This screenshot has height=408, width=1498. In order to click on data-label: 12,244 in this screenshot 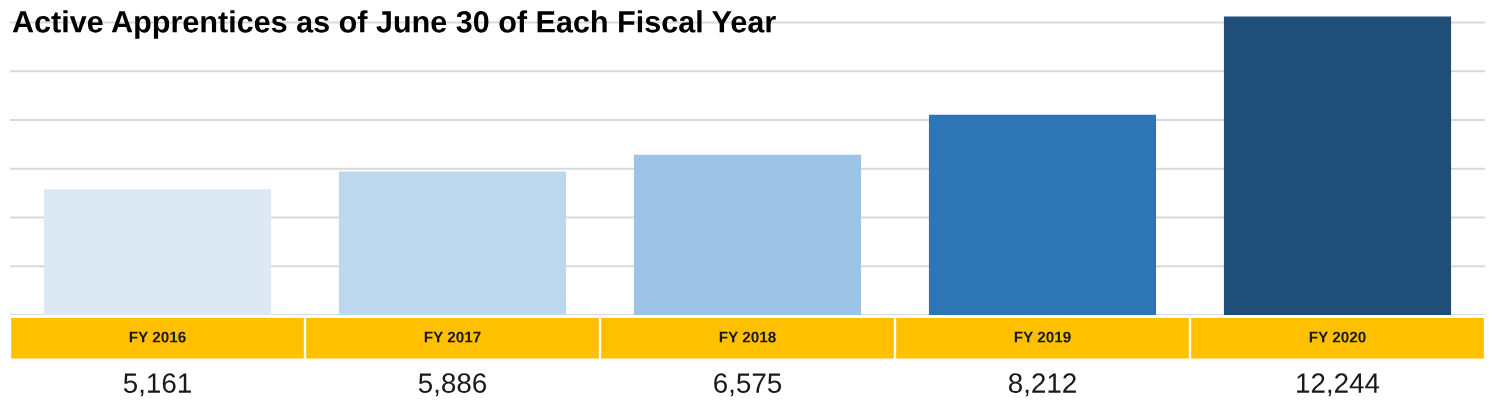, I will do `click(1338, 385)`.